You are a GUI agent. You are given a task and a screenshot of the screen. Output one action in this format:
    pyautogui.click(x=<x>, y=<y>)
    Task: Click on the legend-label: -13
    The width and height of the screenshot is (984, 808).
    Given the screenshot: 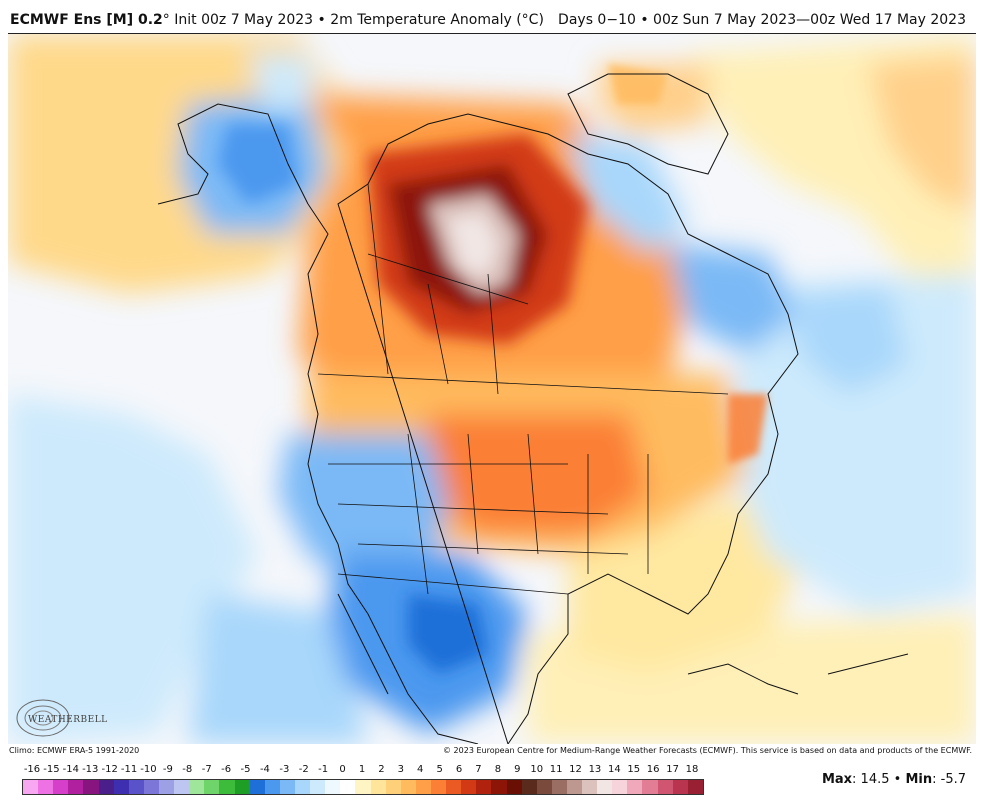 What is the action you would take?
    pyautogui.click(x=90, y=769)
    